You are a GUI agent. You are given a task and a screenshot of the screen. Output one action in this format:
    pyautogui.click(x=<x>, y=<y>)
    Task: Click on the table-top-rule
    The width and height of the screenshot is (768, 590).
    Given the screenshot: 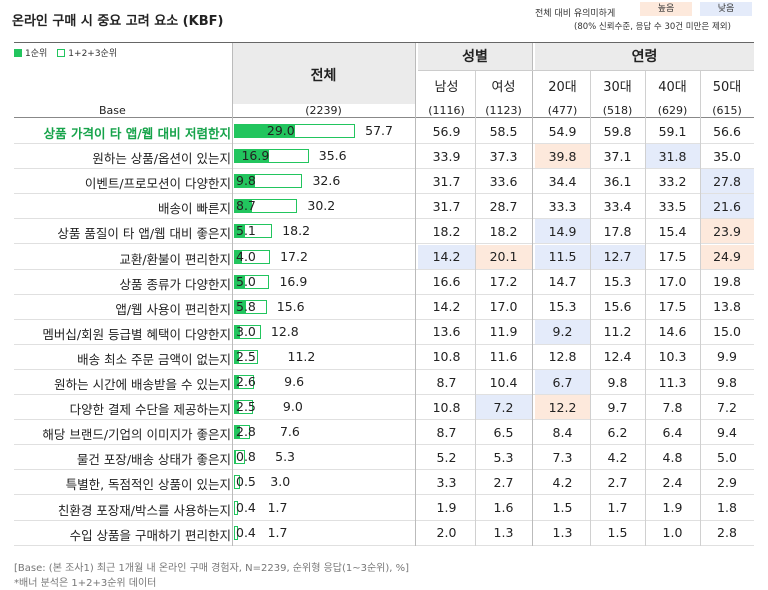 What is the action you would take?
    pyautogui.click(x=384, y=42)
    